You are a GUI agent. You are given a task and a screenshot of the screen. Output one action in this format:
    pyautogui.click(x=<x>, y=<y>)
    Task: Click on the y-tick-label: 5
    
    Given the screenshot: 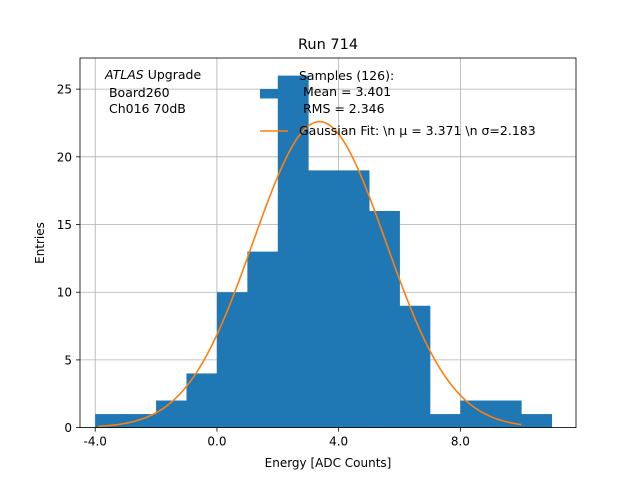 What is the action you would take?
    pyautogui.click(x=68, y=360)
    